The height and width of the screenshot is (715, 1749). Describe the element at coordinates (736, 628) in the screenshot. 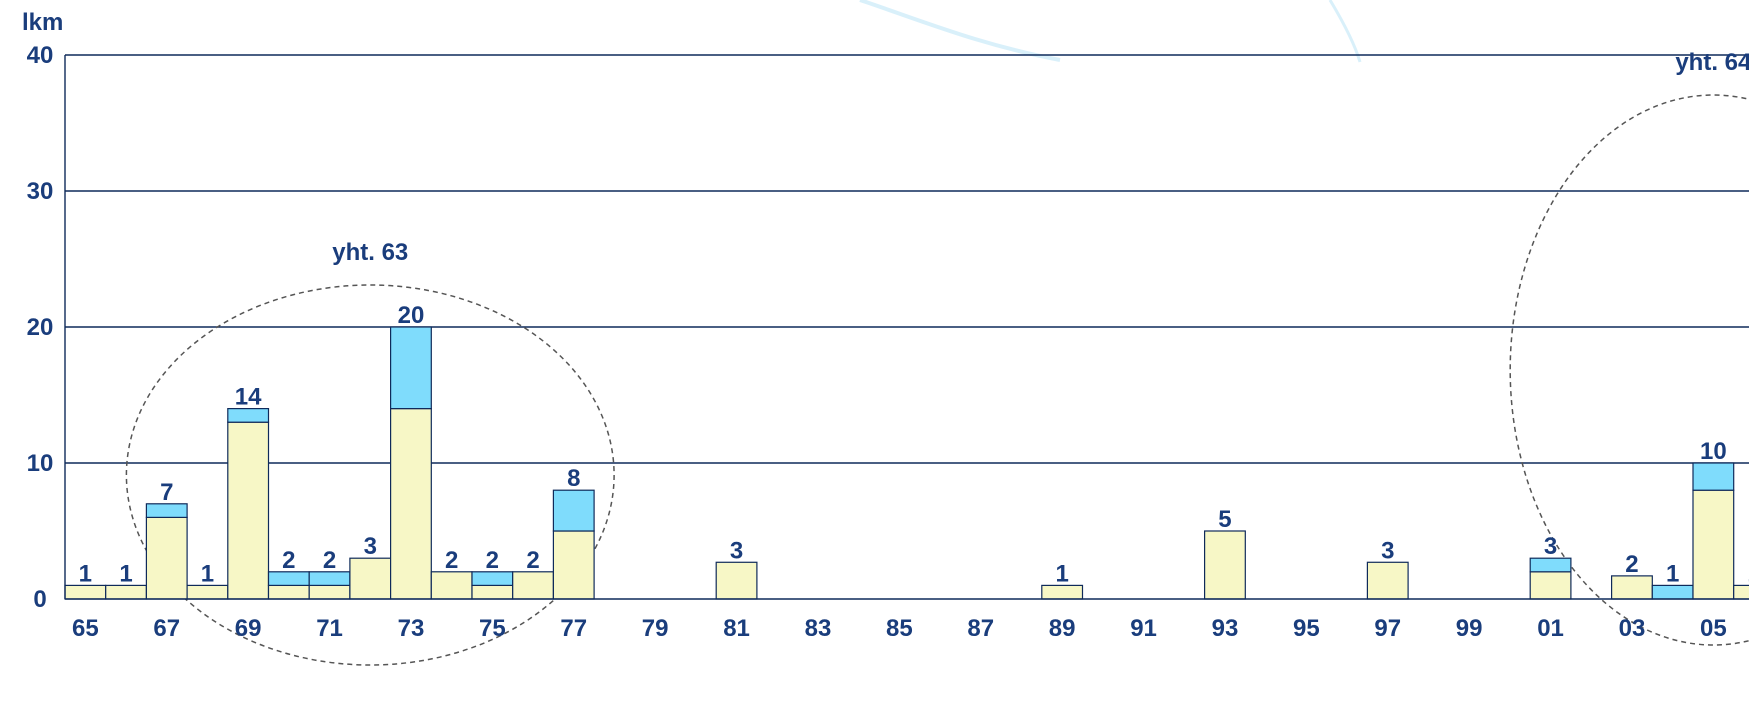

I see `x-tick-label: 81` at that location.